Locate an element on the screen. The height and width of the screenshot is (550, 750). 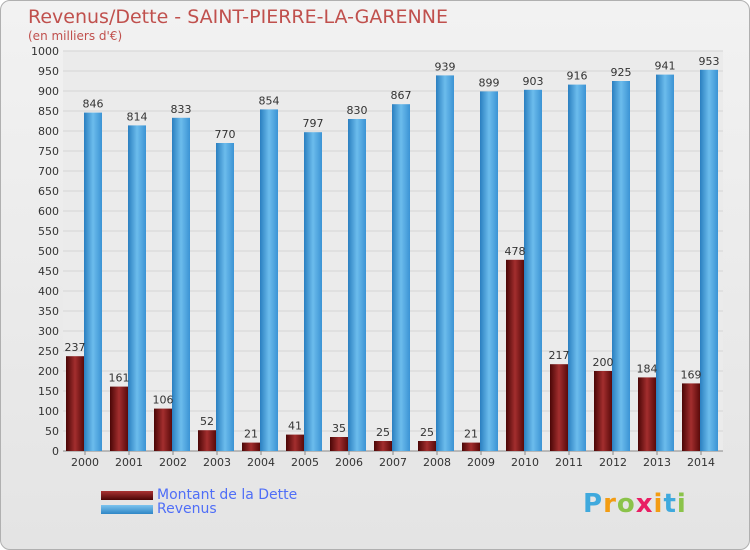
y-tick-label: 950 is located at coordinates (48, 71).